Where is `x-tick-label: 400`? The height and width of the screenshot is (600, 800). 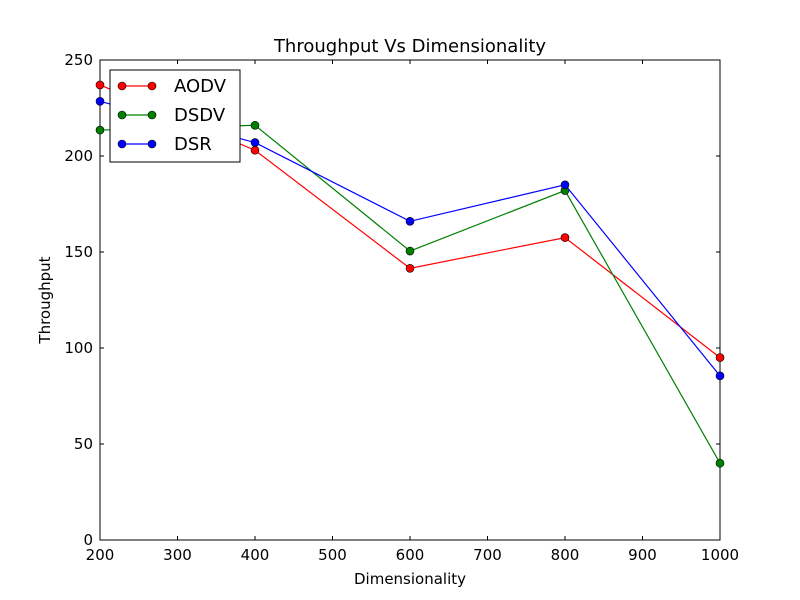
x-tick-label: 400 is located at coordinates (255, 555).